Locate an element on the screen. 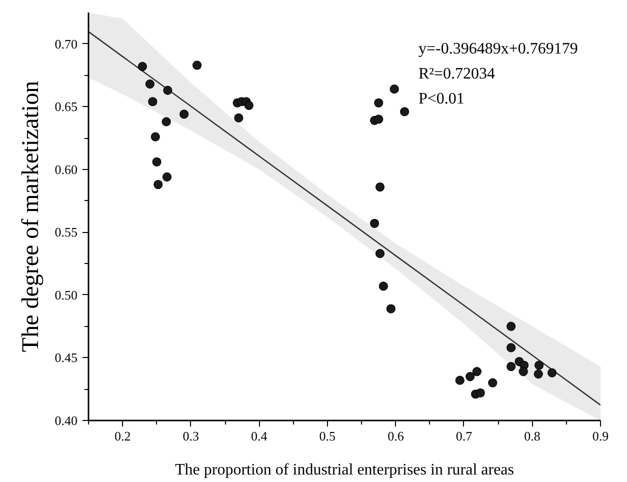 The width and height of the screenshot is (627, 482). y-axis-title: The degree of marketization is located at coordinates (31, 216).